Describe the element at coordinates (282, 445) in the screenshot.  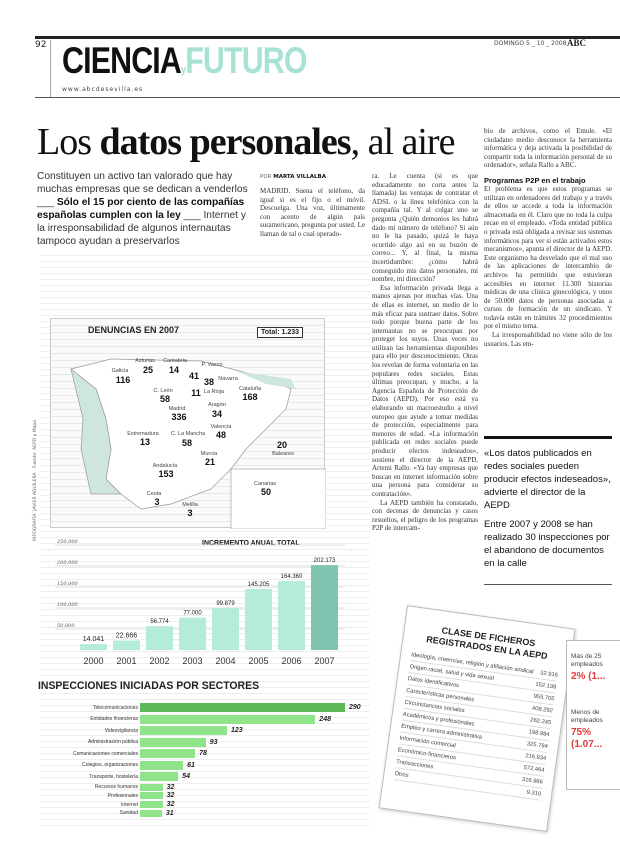
I see `region-value: 20` at that location.